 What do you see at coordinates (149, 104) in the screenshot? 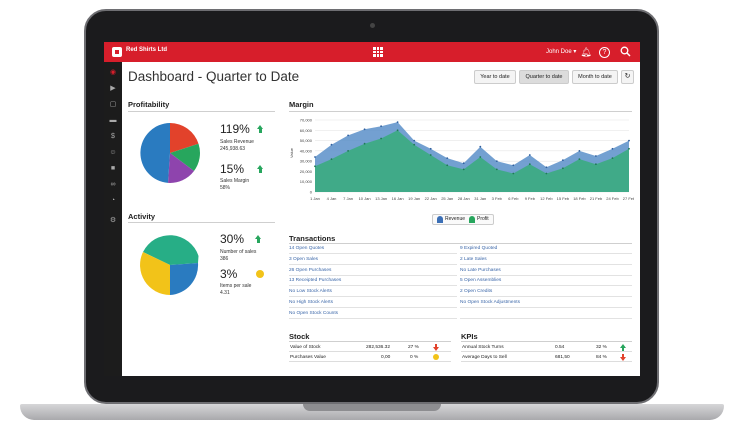
I see `profitability-heading: Profitability` at bounding box center [149, 104].